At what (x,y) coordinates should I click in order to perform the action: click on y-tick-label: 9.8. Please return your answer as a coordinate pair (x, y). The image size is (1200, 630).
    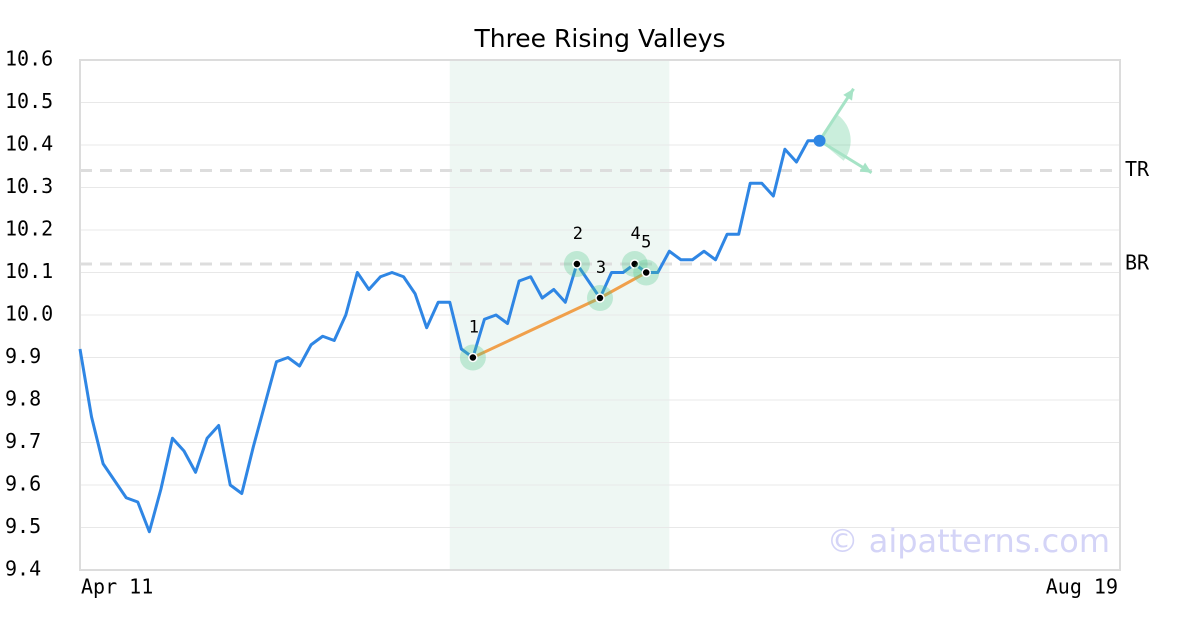
    Looking at the image, I should click on (23, 399).